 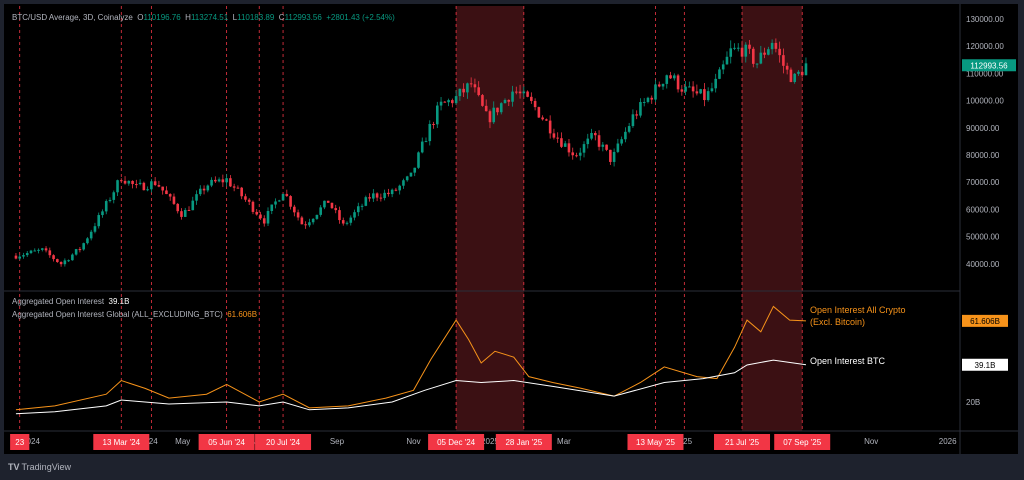 What do you see at coordinates (31, 441) in the screenshot?
I see `time-tick-label: 2024` at bounding box center [31, 441].